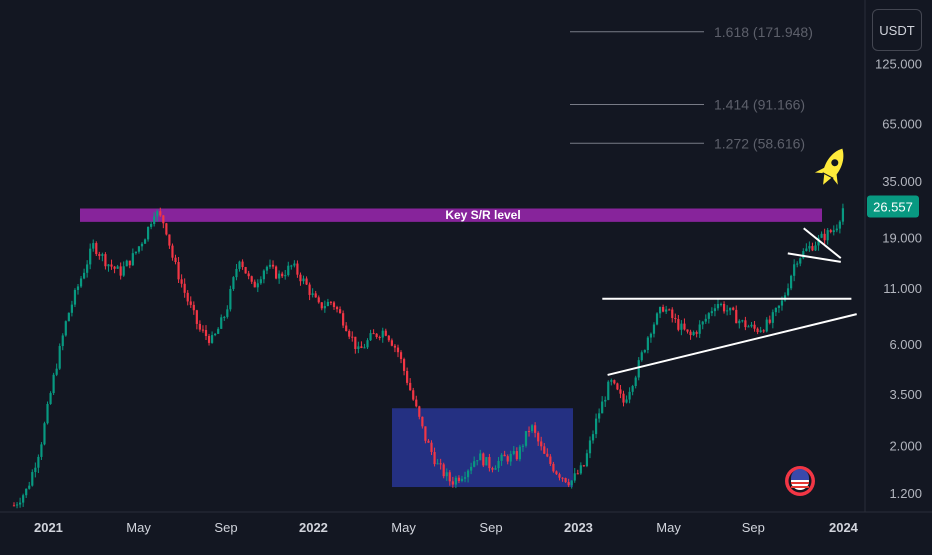 Image resolution: width=932 pixels, height=555 pixels. I want to click on price-tick-label: 11.000, so click(902, 288).